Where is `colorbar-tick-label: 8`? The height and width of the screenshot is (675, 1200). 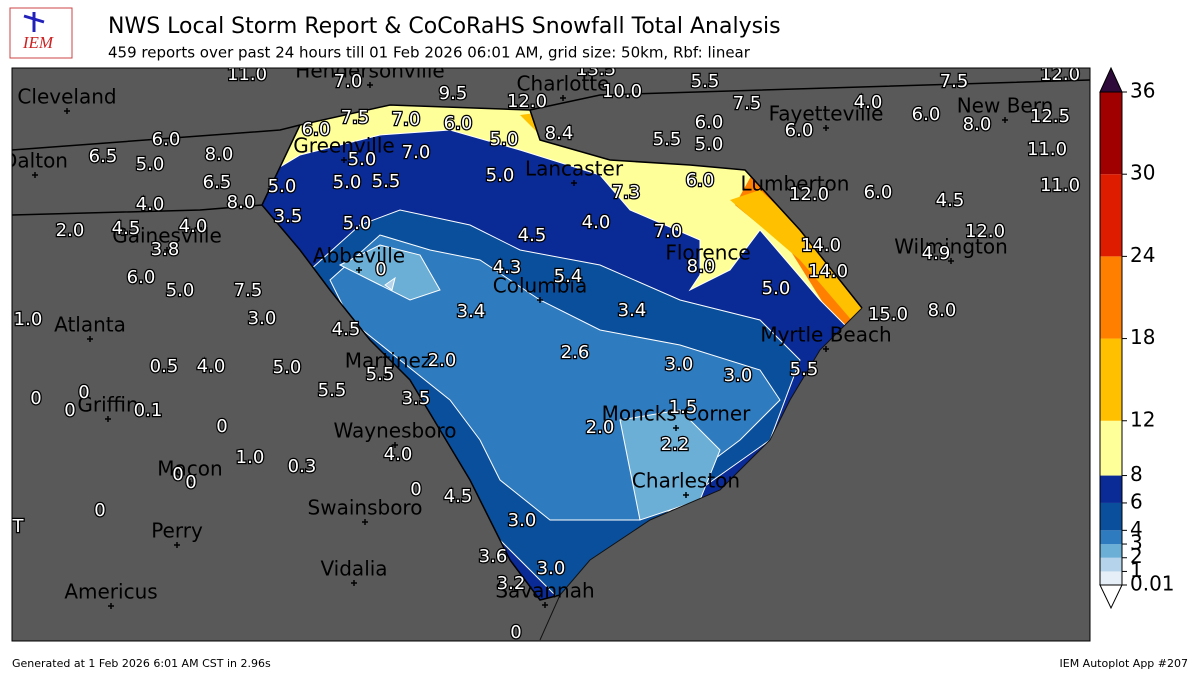 colorbar-tick-label: 8 is located at coordinates (1136, 474).